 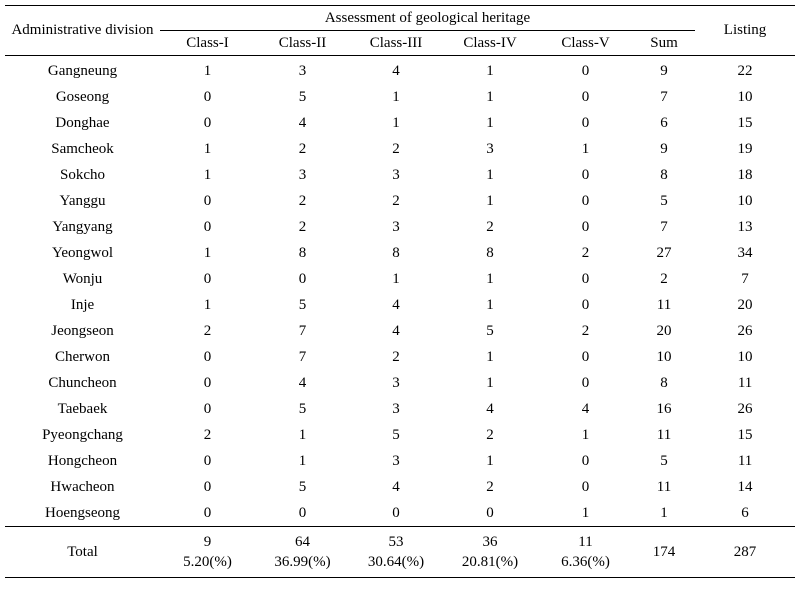 I want to click on row-value-cell: 34, so click(x=745, y=252).